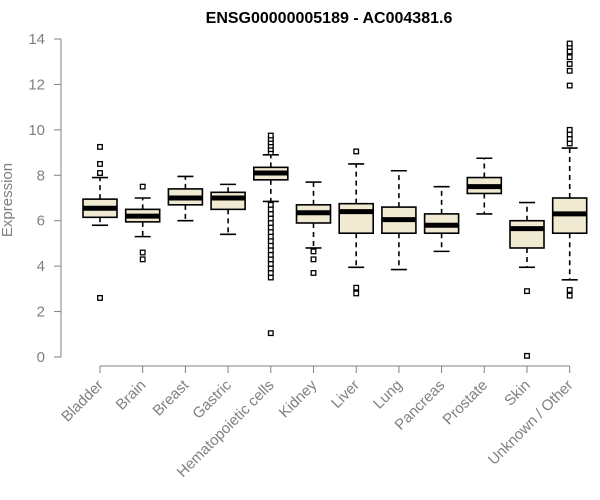  Describe the element at coordinates (41, 357) in the screenshot. I see `y-tick-label: 0` at that location.